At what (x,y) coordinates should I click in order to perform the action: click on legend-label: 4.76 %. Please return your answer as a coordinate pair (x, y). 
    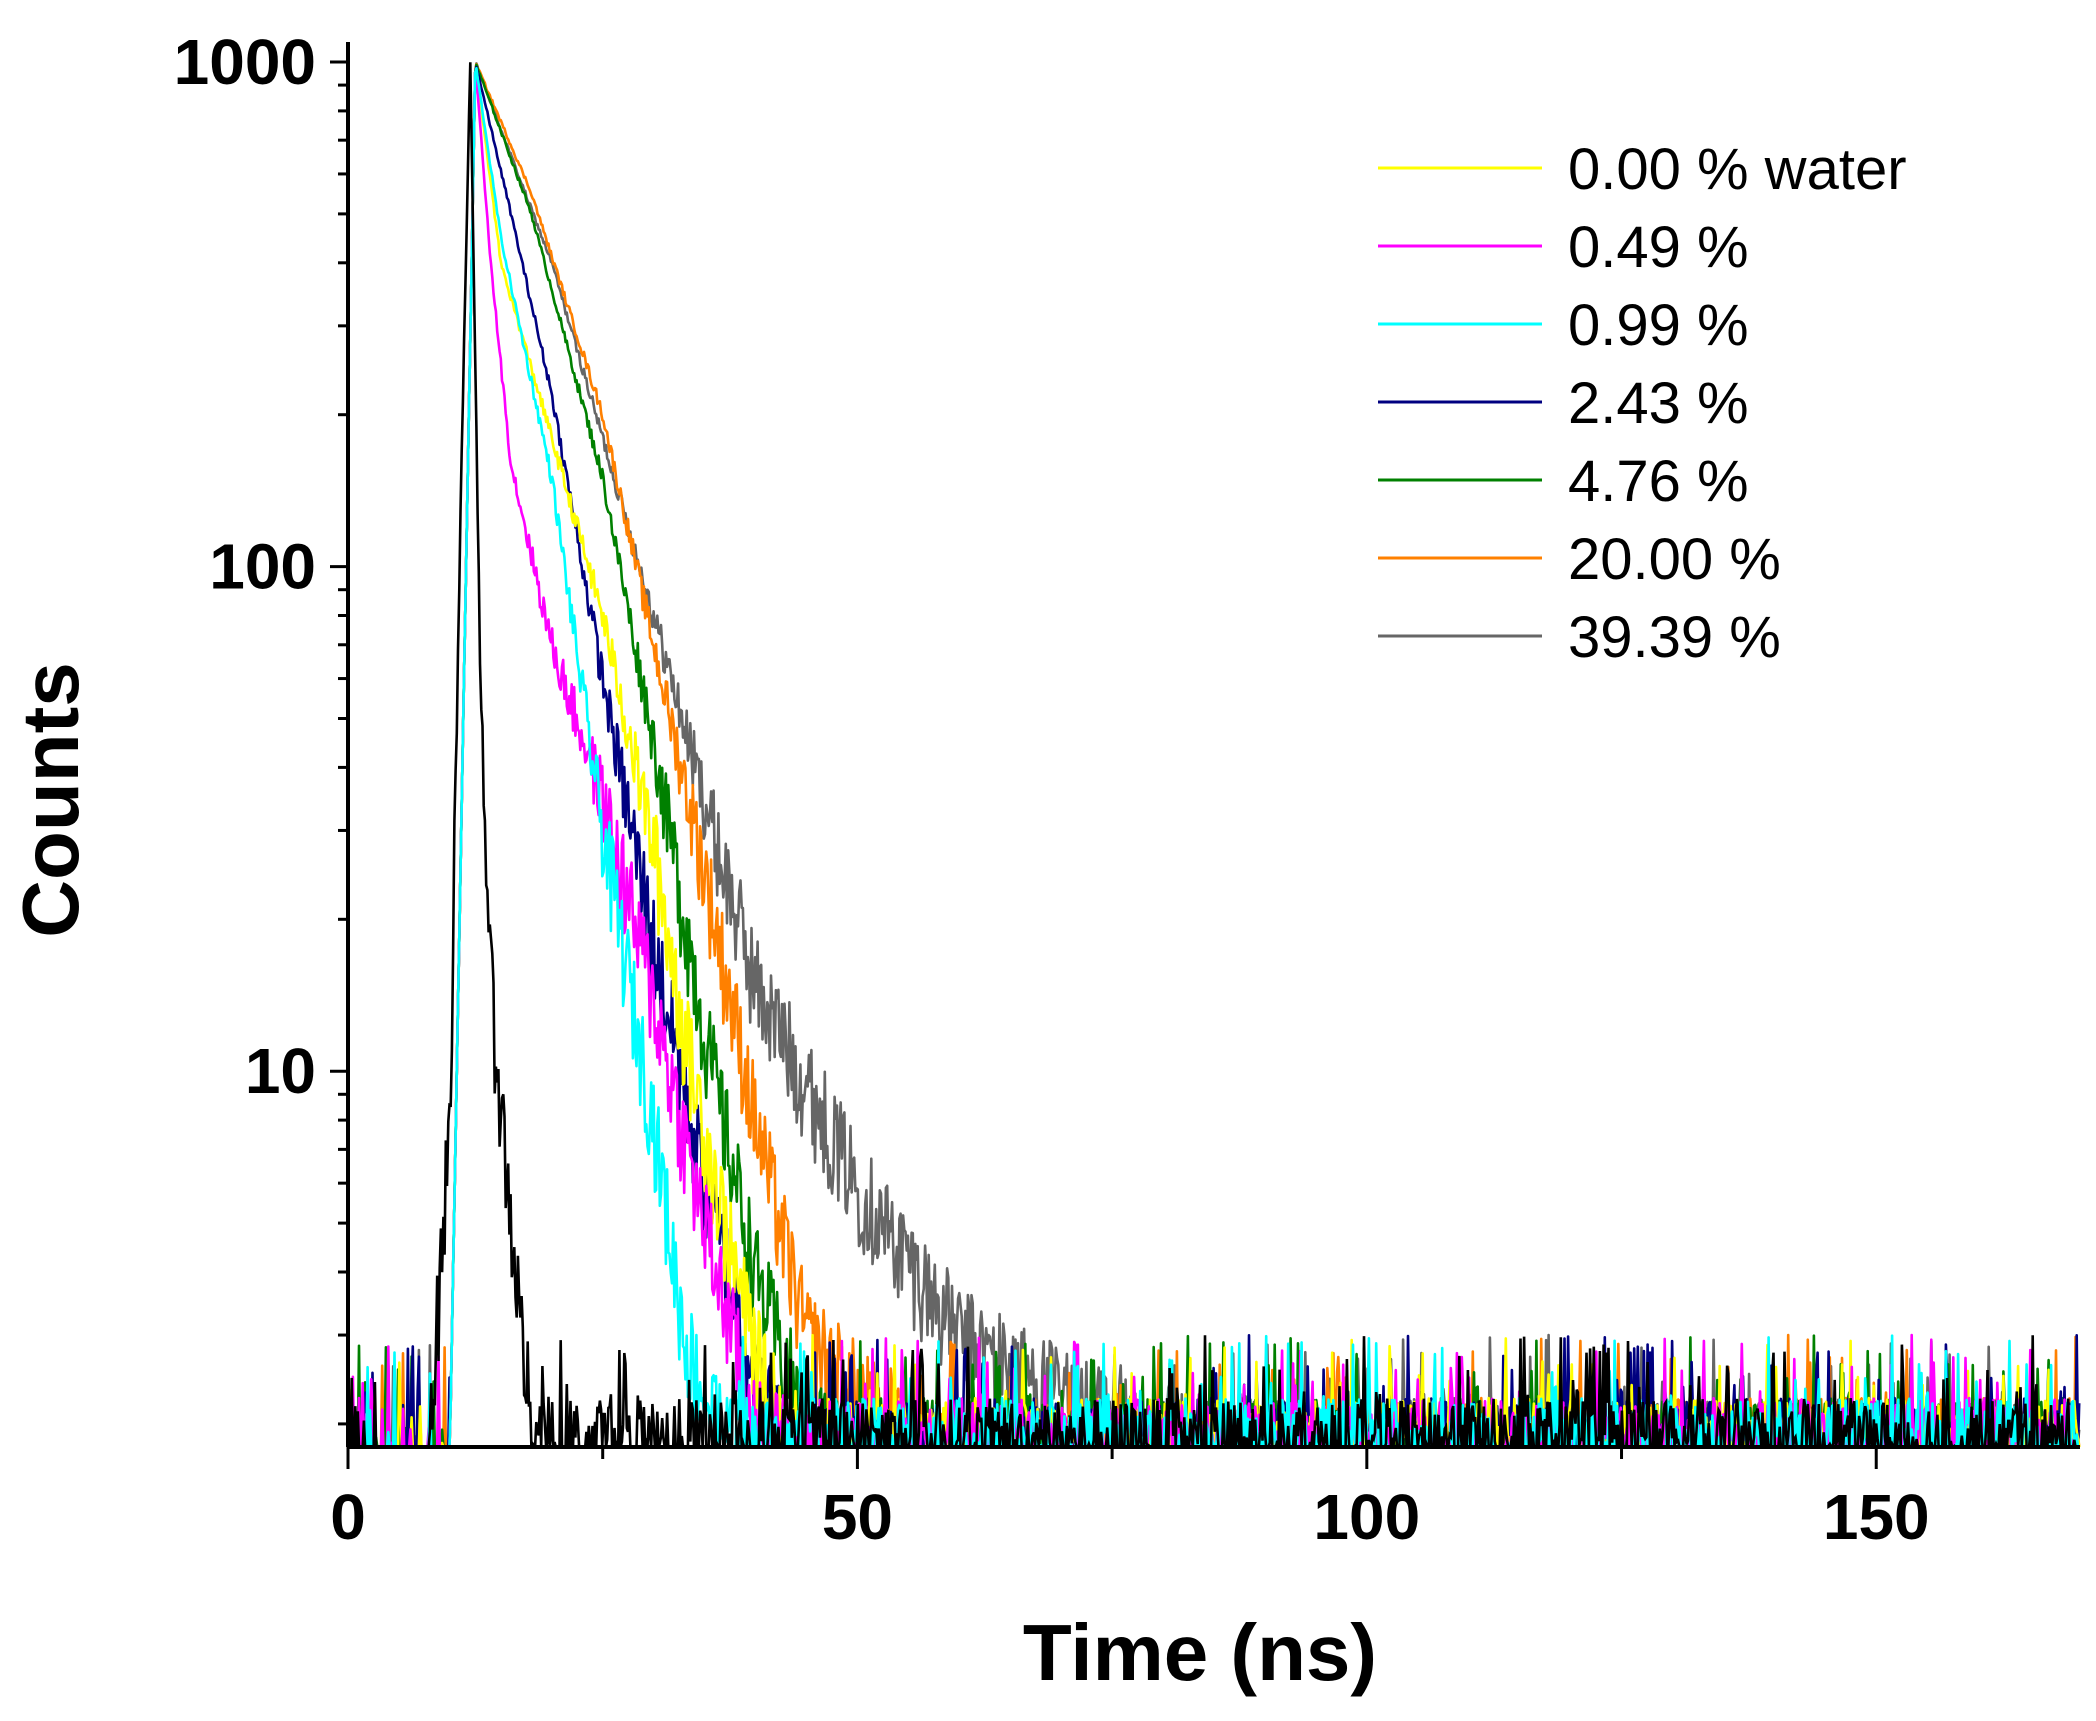
    Looking at the image, I should click on (1658, 481).